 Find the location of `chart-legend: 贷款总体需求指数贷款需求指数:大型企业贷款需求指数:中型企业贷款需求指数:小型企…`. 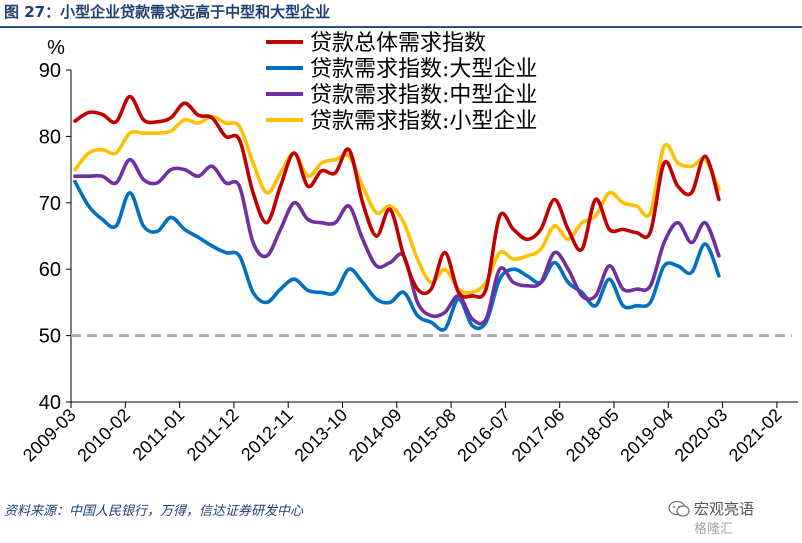

chart-legend: 贷款总体需求指数贷款需求指数:大型企业贷款需求指数:中型企业贷款需求指数:小型企… is located at coordinates (401, 82).